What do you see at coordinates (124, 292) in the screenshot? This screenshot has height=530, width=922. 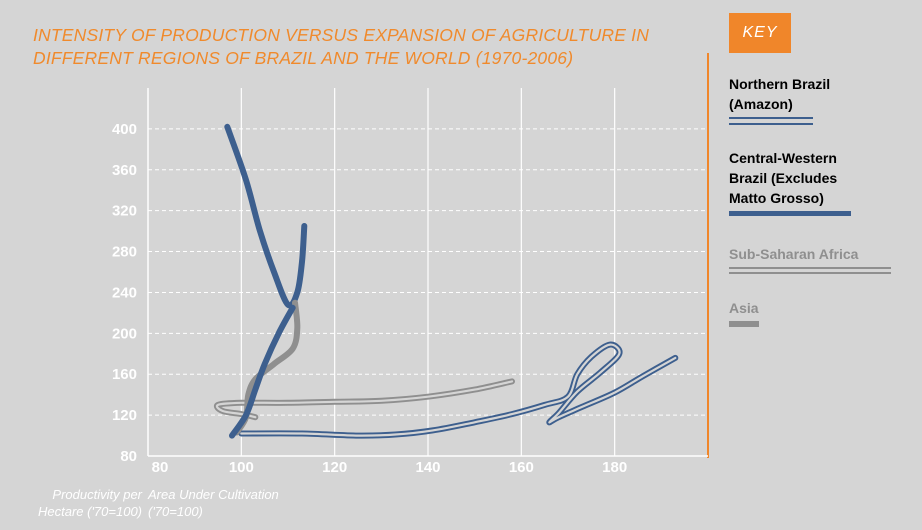 I see `y-tick-label: 240` at bounding box center [124, 292].